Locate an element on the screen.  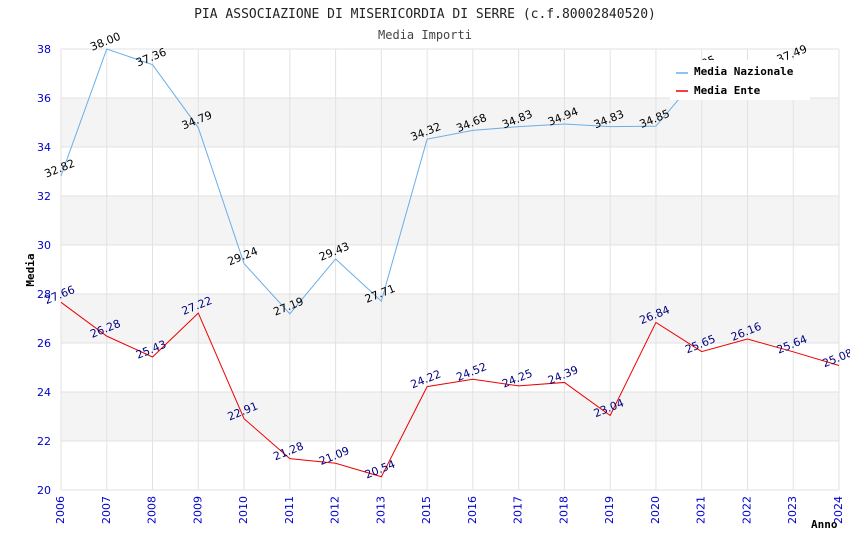
legend-label-ente: Media Ente is located at coordinates (727, 90).